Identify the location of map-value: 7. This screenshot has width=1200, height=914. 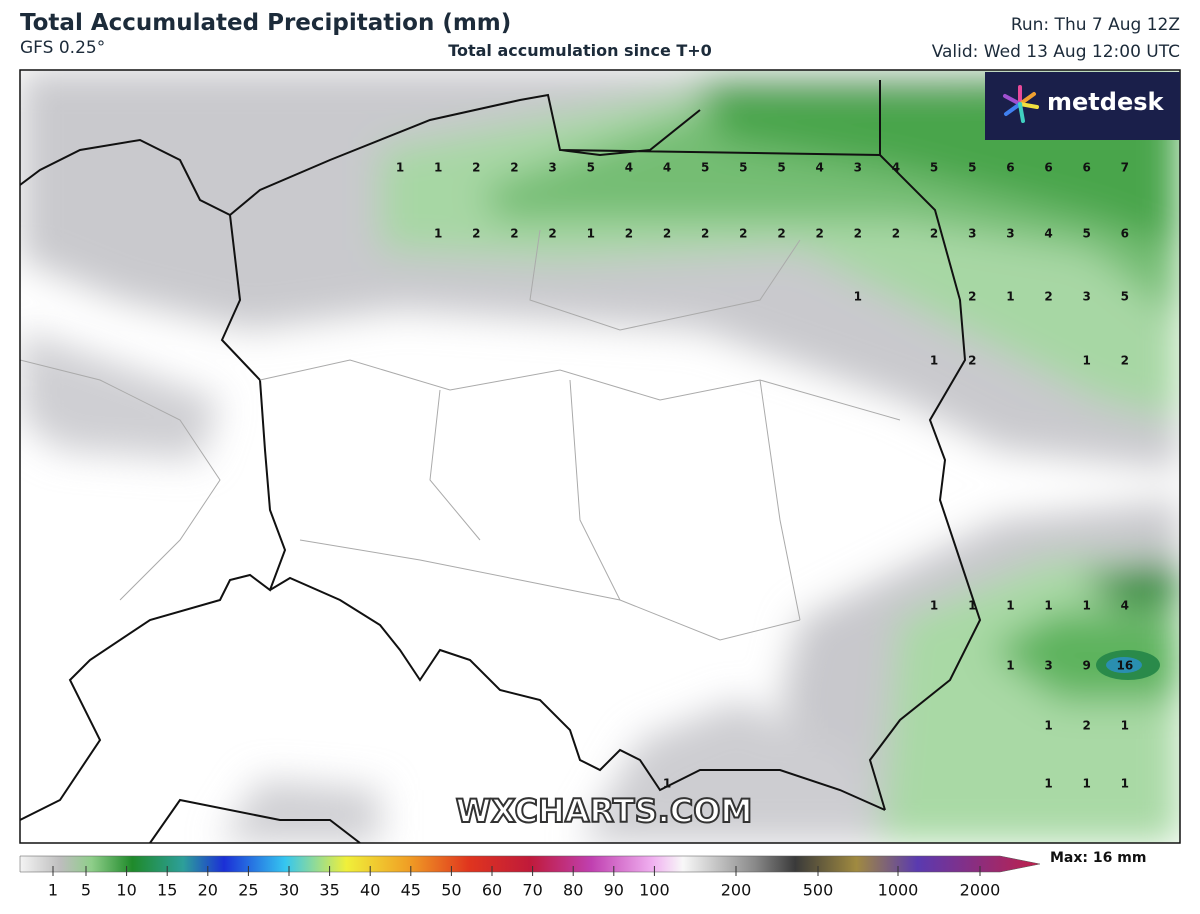
(1125, 168).